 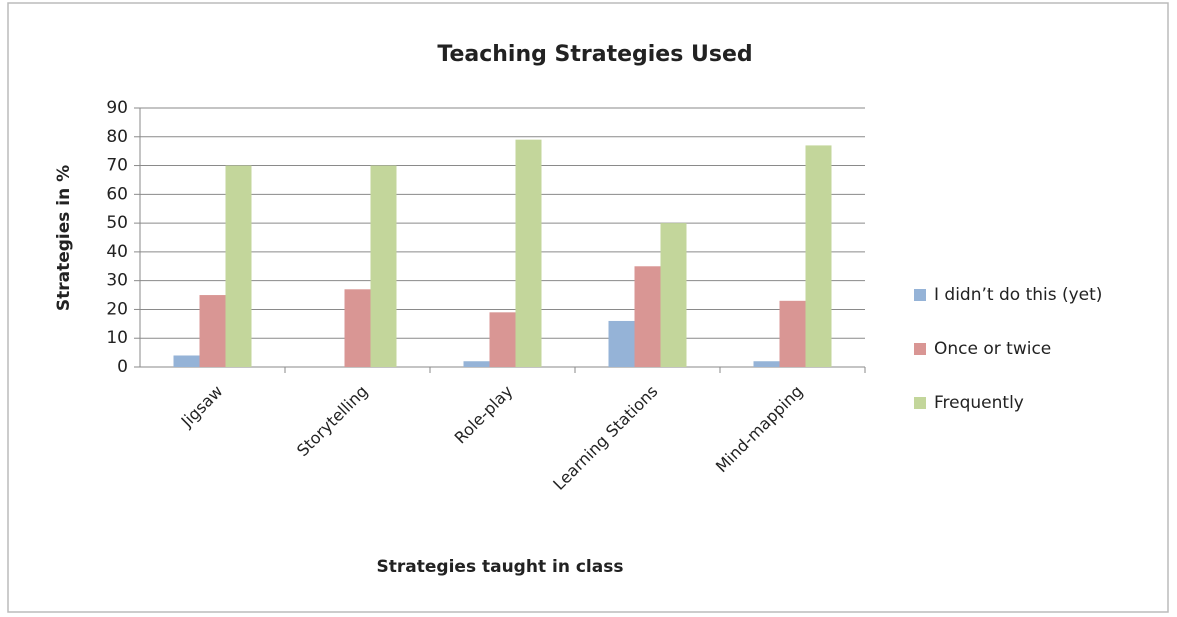 What do you see at coordinates (979, 403) in the screenshot?
I see `legend-label: Frequently` at bounding box center [979, 403].